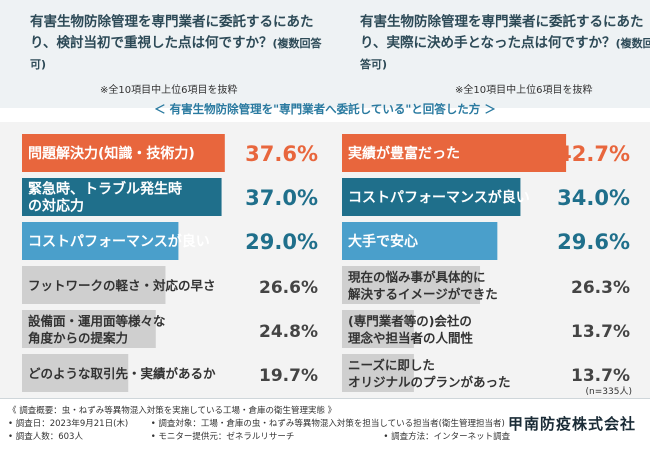 This screenshot has width=650, height=450. What do you see at coordinates (172, 411) in the screenshot?
I see `survey-title: 《 調査概要：虫・ねずみ等異物混入対策を実施している工場・倉庫の衛生管理実態 》` at bounding box center [172, 411].